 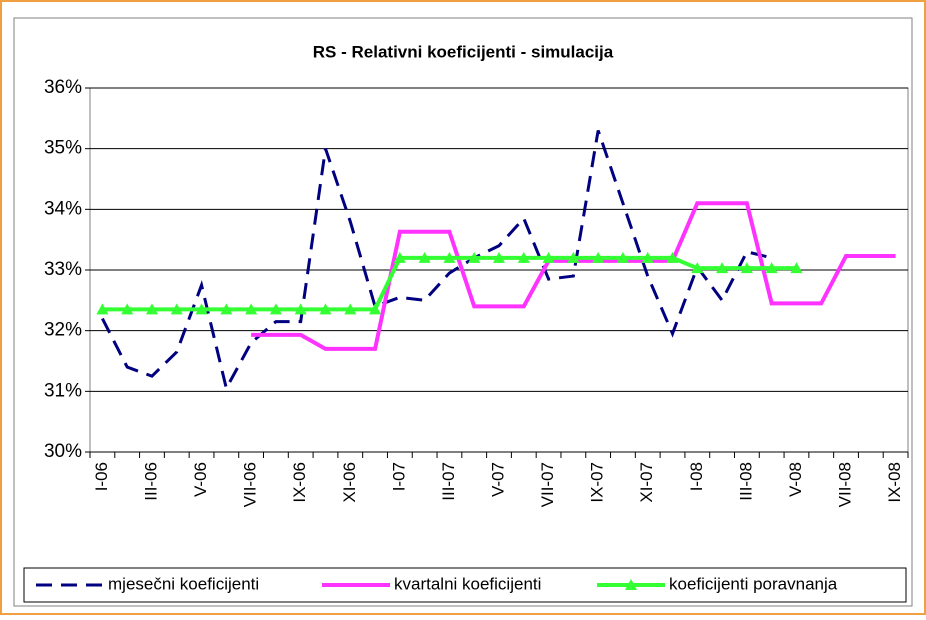 What do you see at coordinates (547, 484) in the screenshot?
I see `x-tick-label: VII-07` at bounding box center [547, 484].